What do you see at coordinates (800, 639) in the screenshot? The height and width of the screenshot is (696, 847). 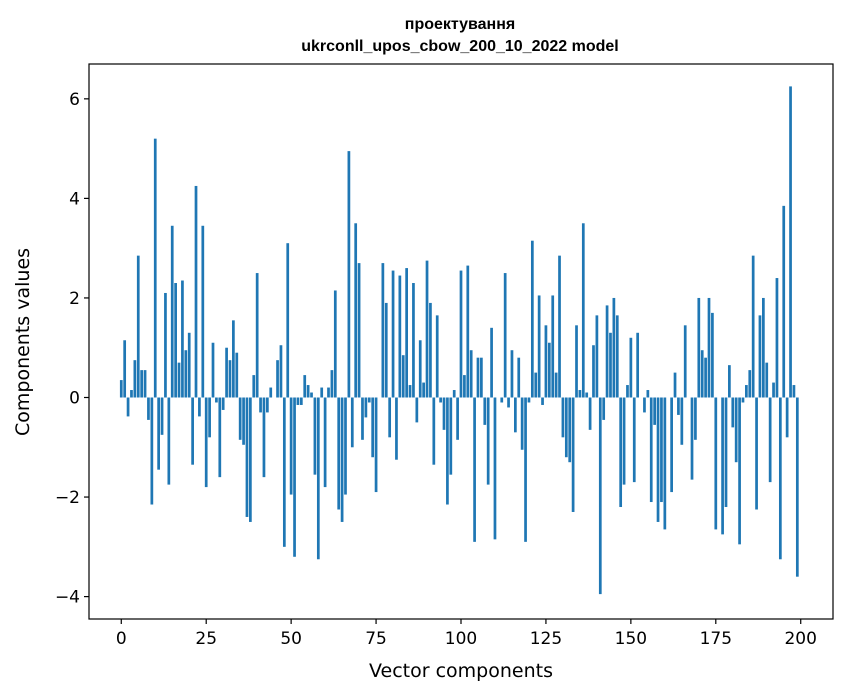 I see `x-tick-label: 200` at bounding box center [800, 639].